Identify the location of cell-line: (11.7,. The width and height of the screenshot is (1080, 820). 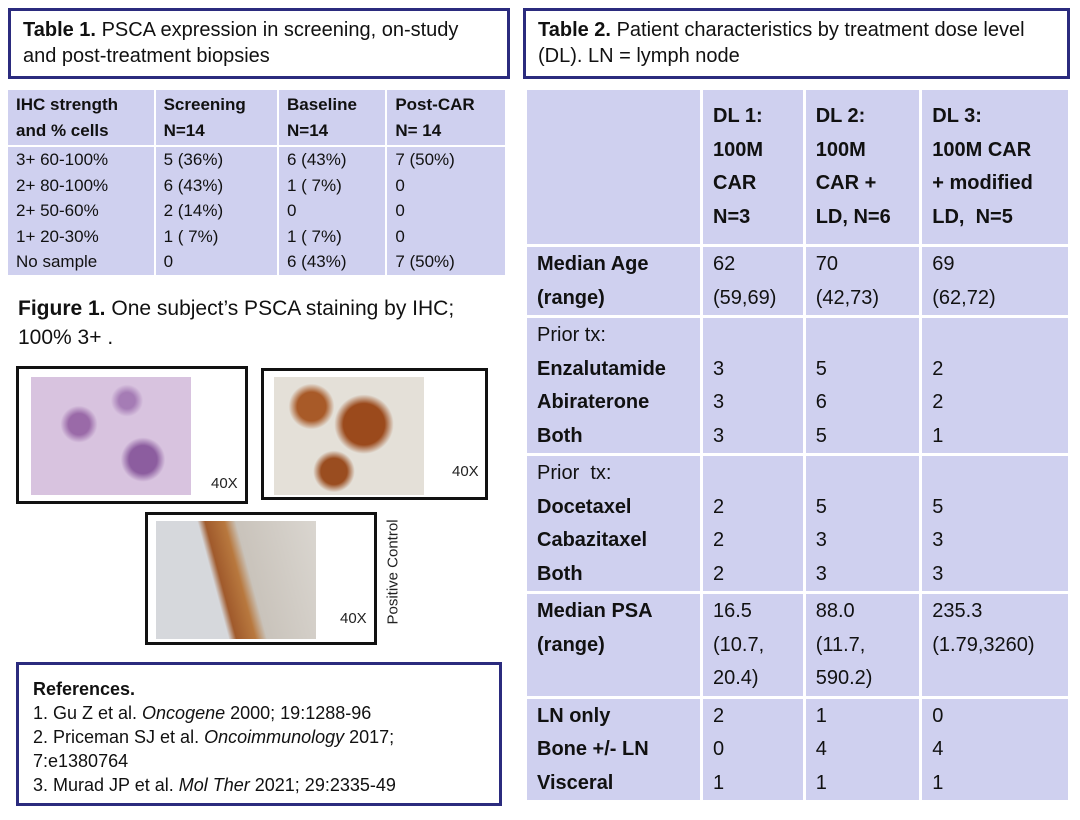
(840, 644).